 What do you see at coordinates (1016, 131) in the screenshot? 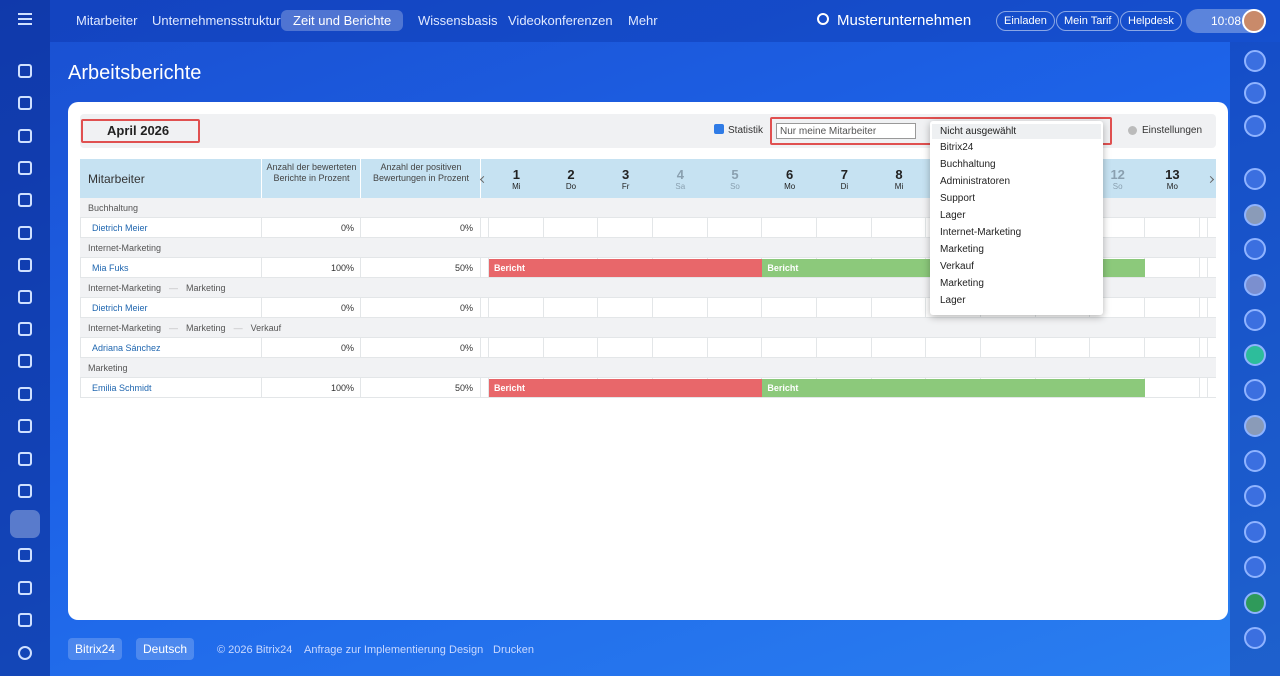
I see `dropdown-option: Nicht ausgewählt` at bounding box center [1016, 131].